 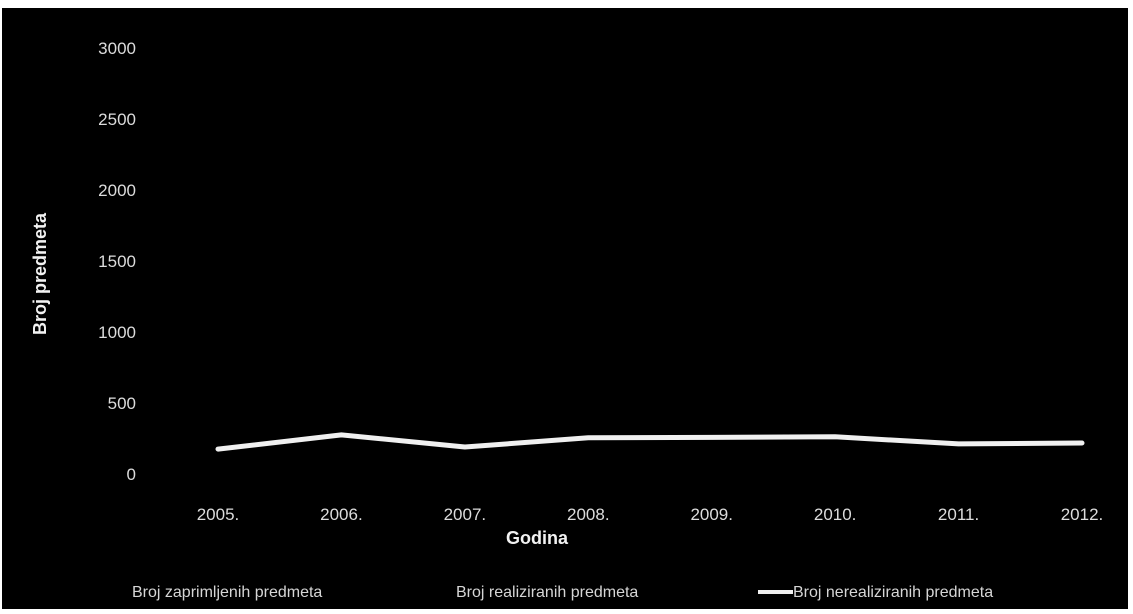 What do you see at coordinates (341, 514) in the screenshot?
I see `x-tick-label: 2006.` at bounding box center [341, 514].